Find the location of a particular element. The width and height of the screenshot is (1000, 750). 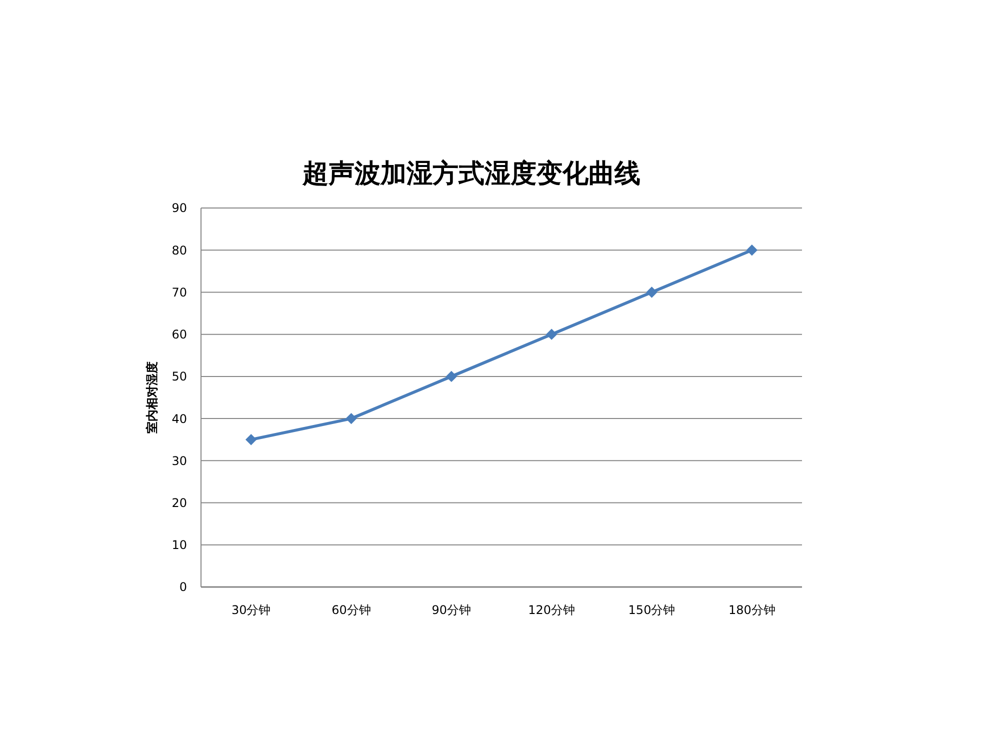

x-tick-label: 180分钟 is located at coordinates (752, 610).